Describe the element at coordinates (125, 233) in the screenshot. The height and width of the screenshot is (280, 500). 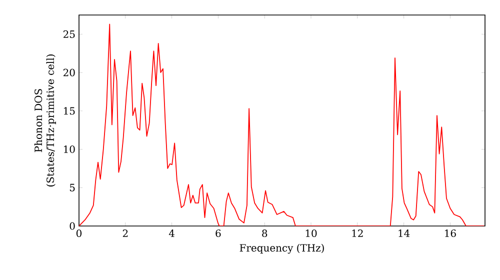
I see `x-tick-label: 2` at that location.